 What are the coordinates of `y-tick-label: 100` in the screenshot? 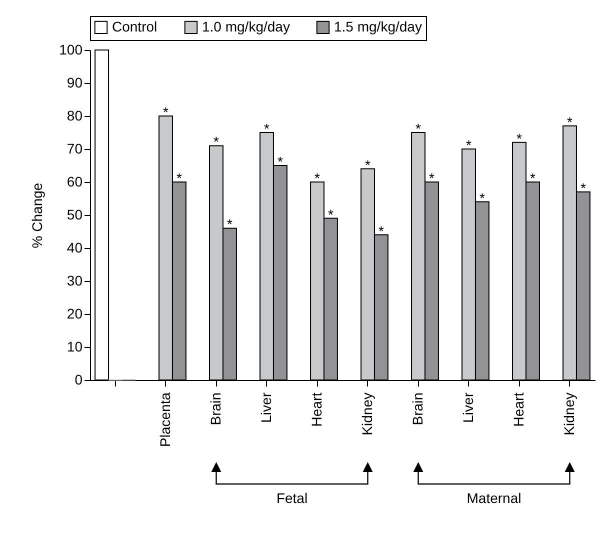 It's located at (71, 50).